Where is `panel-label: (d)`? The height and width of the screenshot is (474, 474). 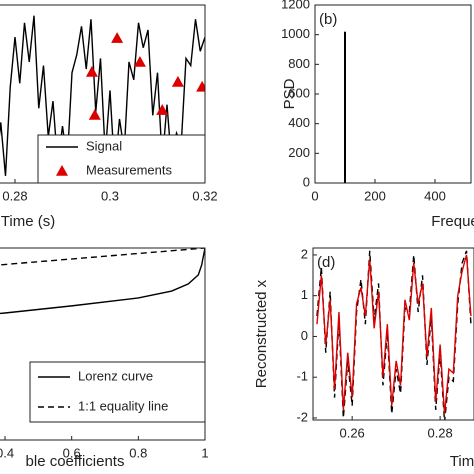 panel-label: (d) is located at coordinates (326, 262).